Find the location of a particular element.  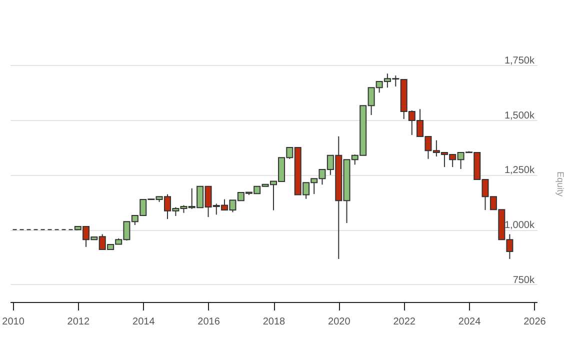

x-tick-label: 2012 is located at coordinates (78, 322).